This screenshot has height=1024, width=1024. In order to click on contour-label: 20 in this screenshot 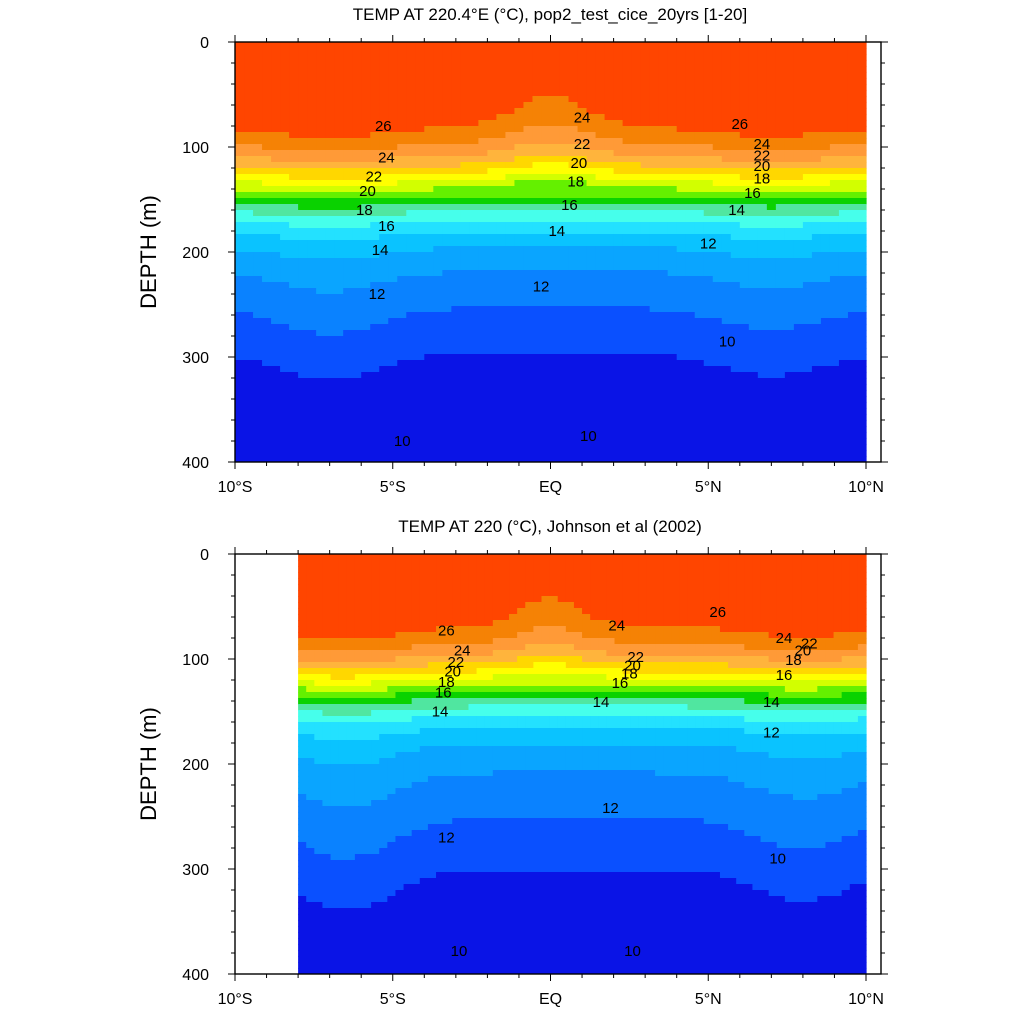, I will do `click(579, 163)`.